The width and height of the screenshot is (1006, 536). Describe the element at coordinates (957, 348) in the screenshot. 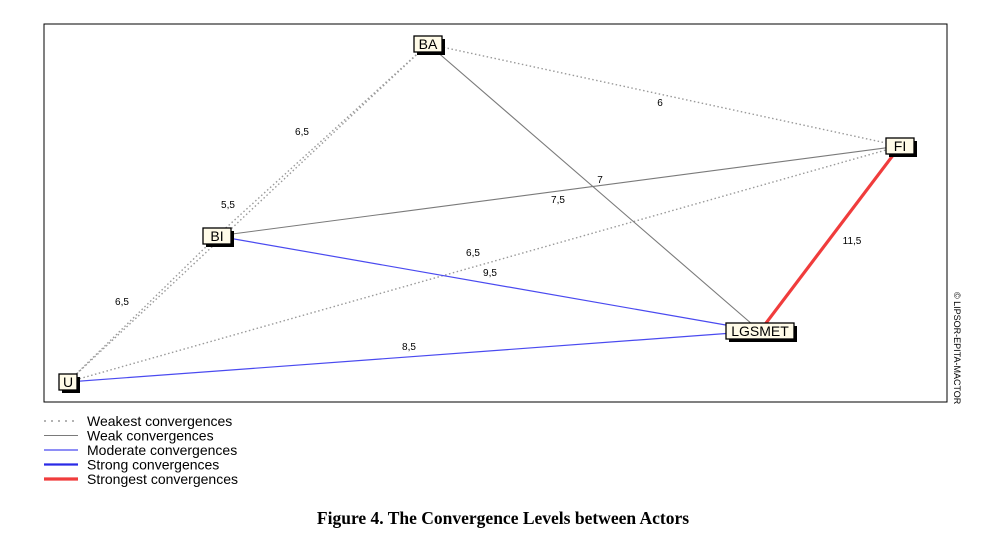

I see `watermark: © LIPSOR-EPITA-MACTOR` at that location.